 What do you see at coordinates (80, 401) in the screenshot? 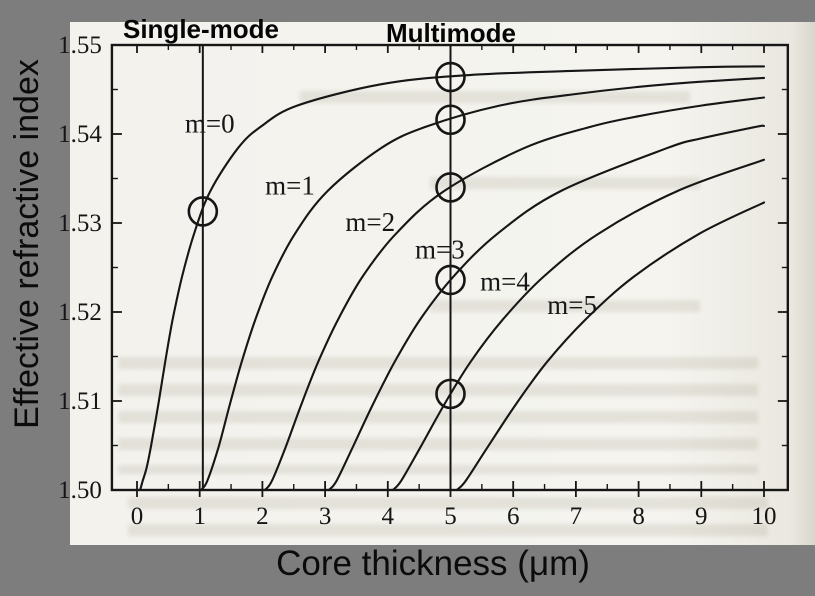
I see `y-tick-label: 1.51` at bounding box center [80, 401].